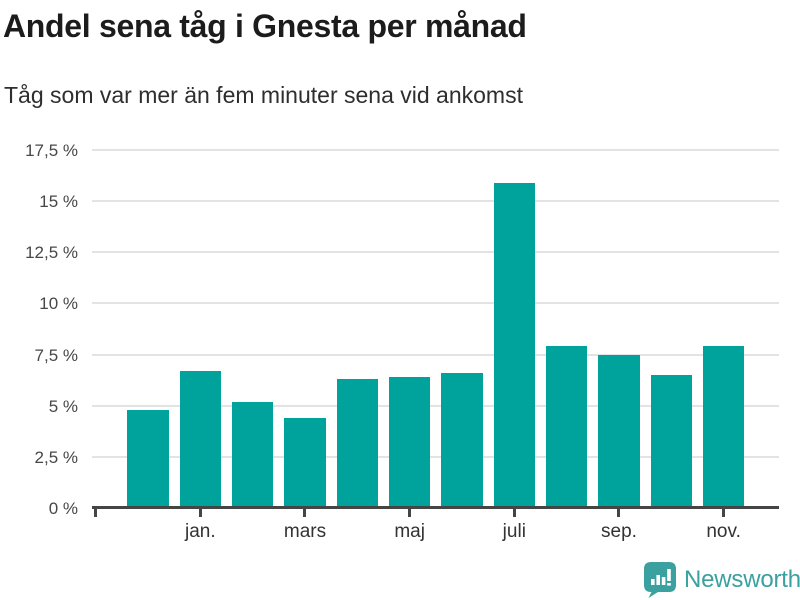  Describe the element at coordinates (95, 513) in the screenshot. I see `x-axis-edge-tick` at that location.